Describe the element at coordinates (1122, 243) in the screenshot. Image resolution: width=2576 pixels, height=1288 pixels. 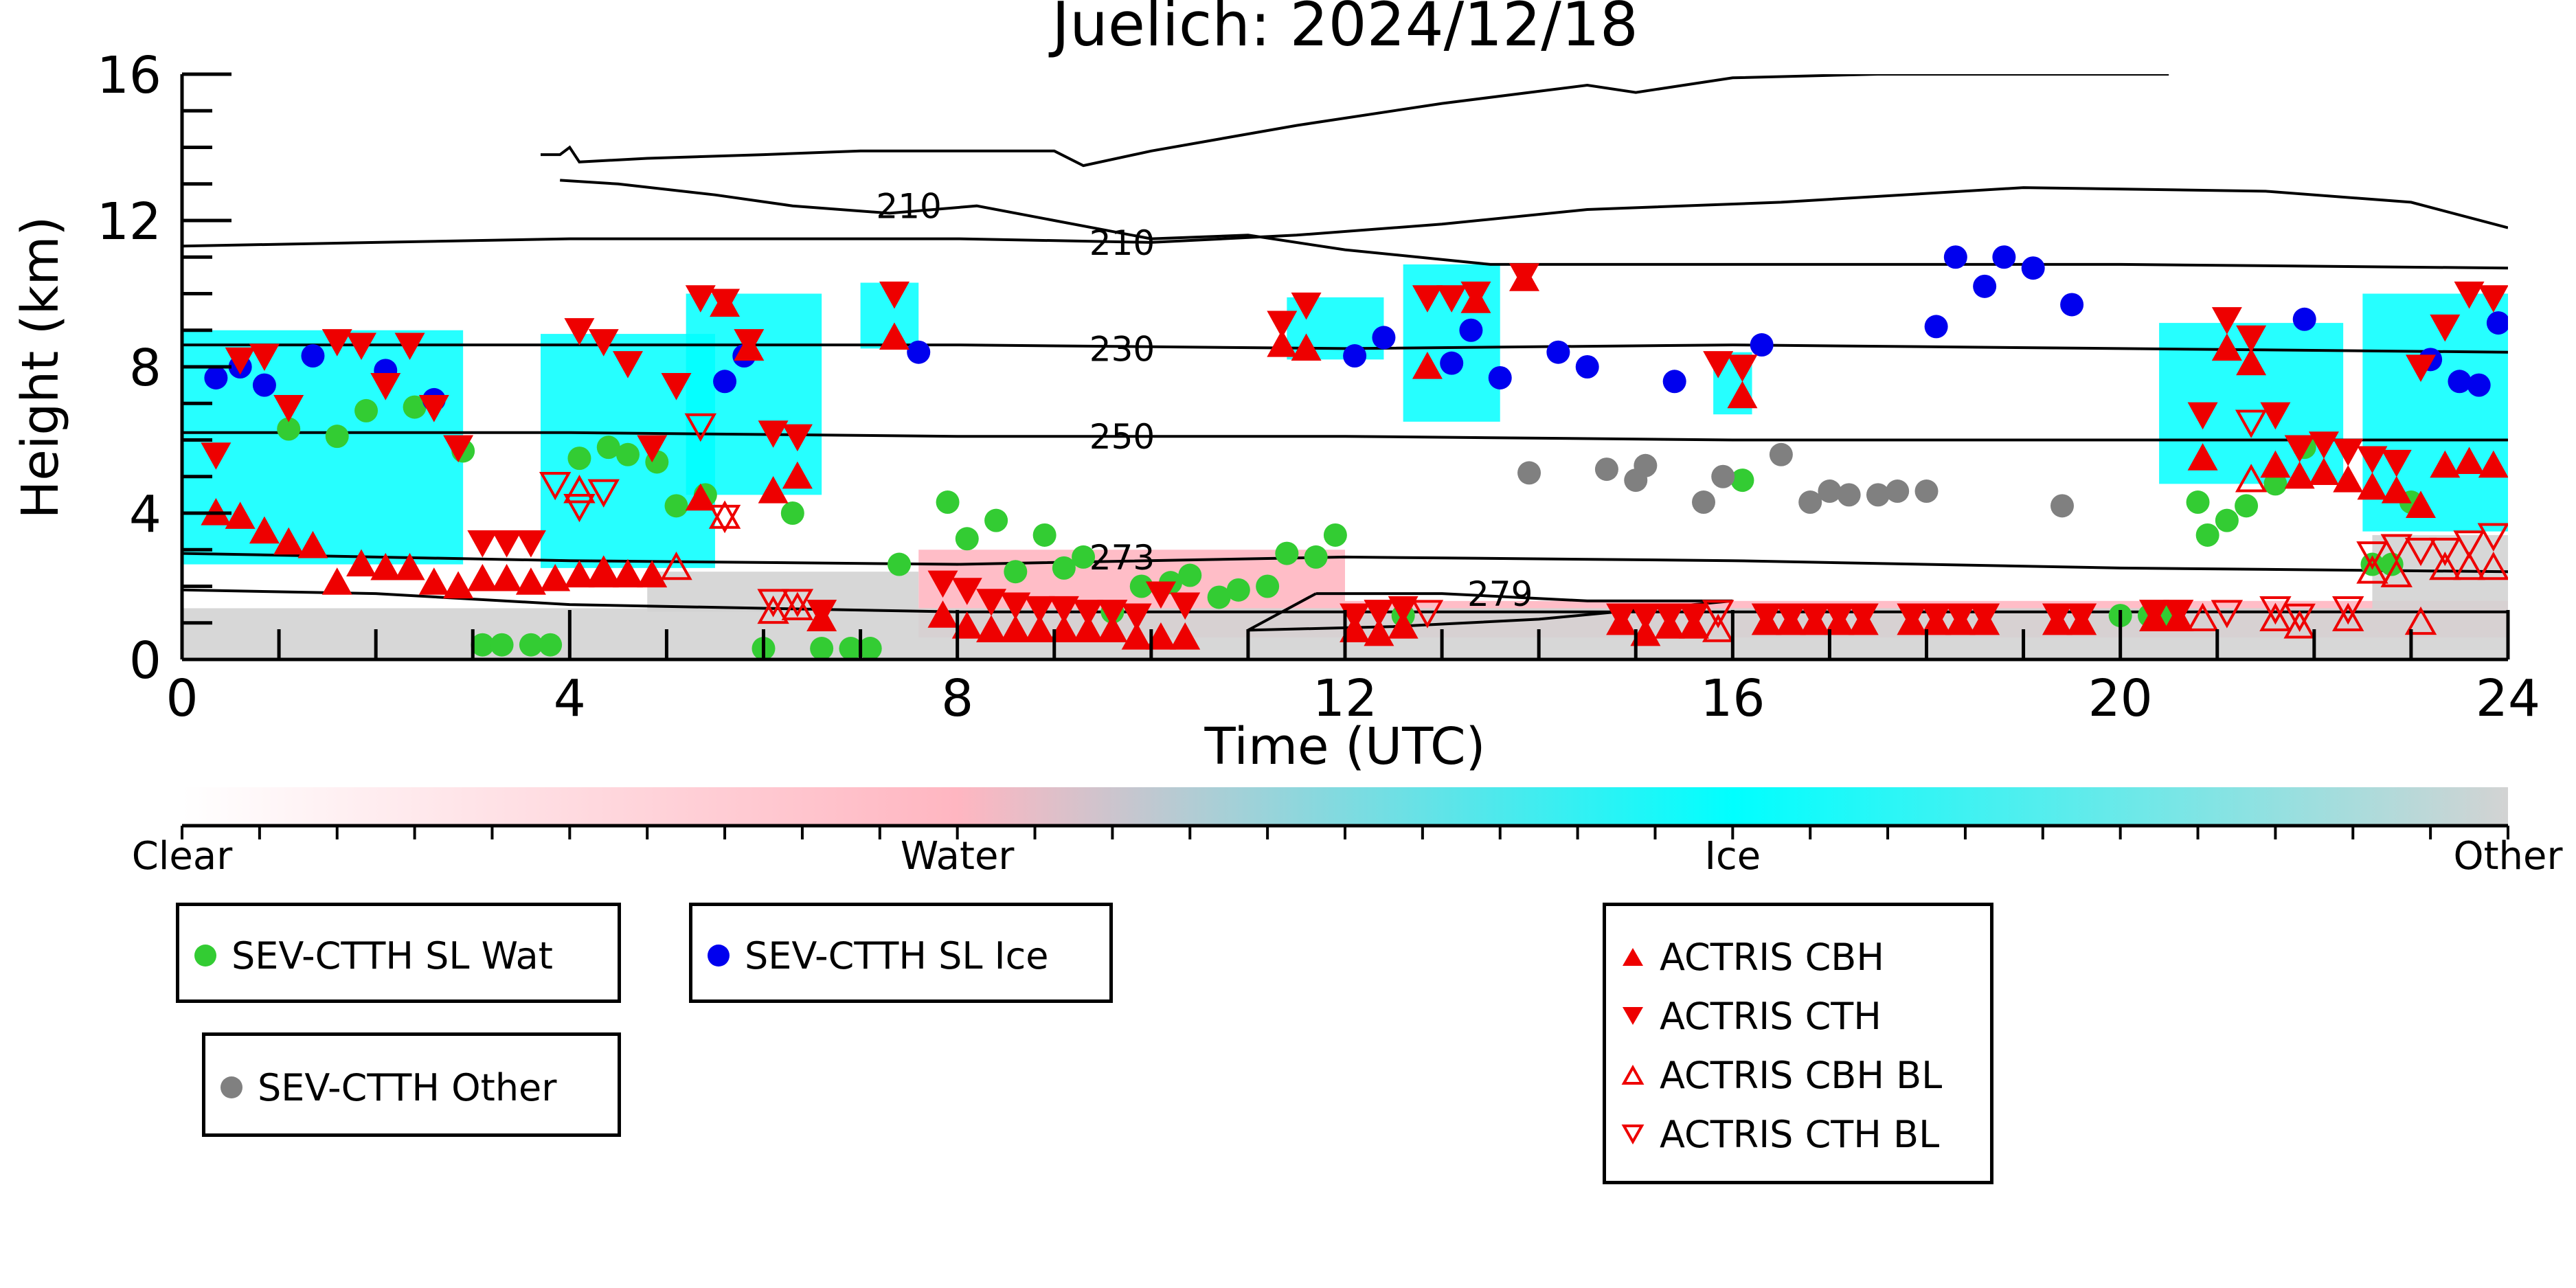
I see `contour-label: 210` at that location.